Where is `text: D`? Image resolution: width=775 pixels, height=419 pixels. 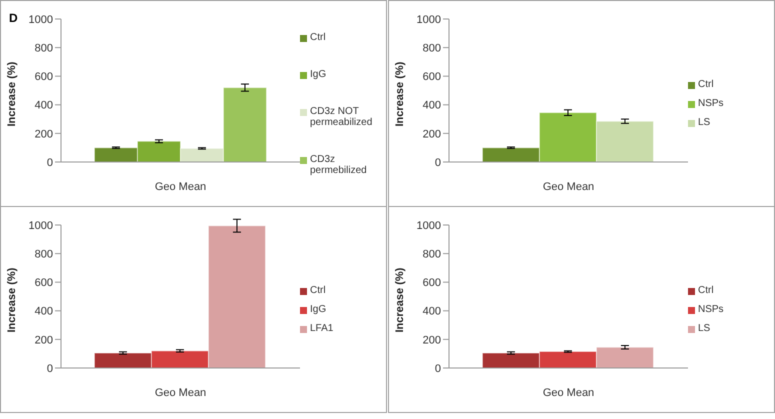
text: D is located at coordinates (13, 18).